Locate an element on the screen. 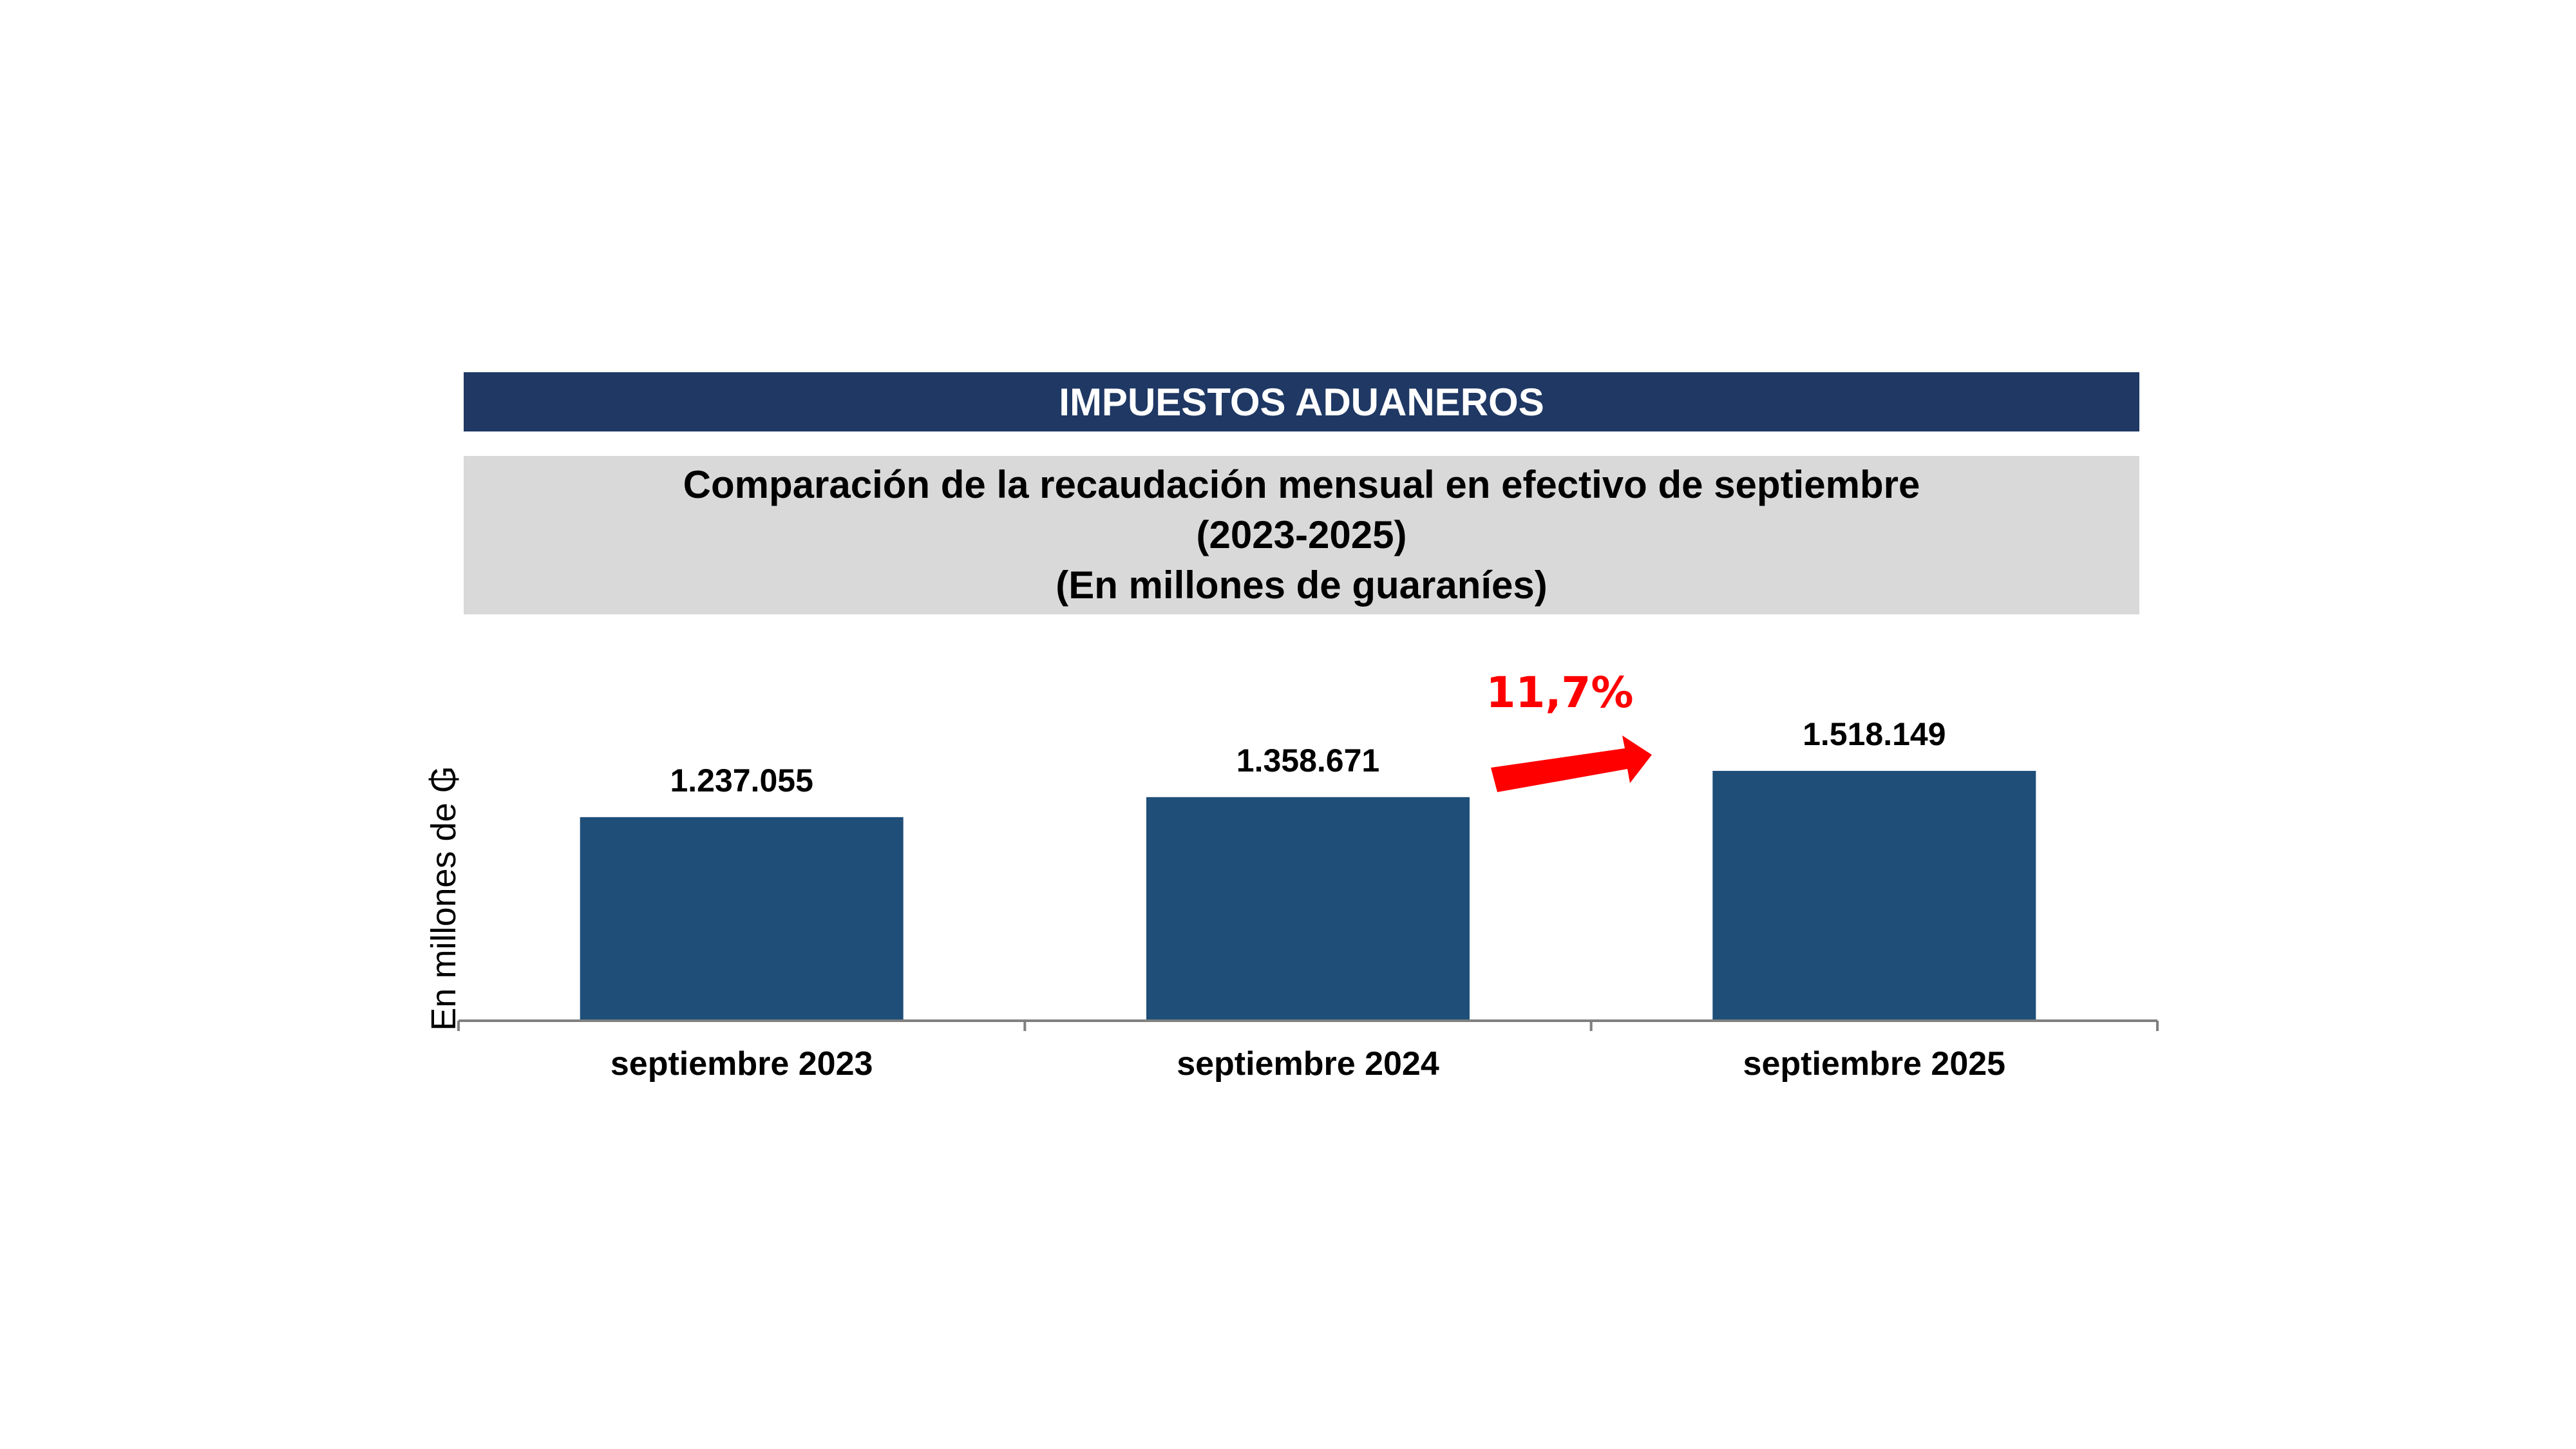 The height and width of the screenshot is (1449, 2576). chart-title-line-3: (En millones de guaraníes) is located at coordinates (1302, 586).